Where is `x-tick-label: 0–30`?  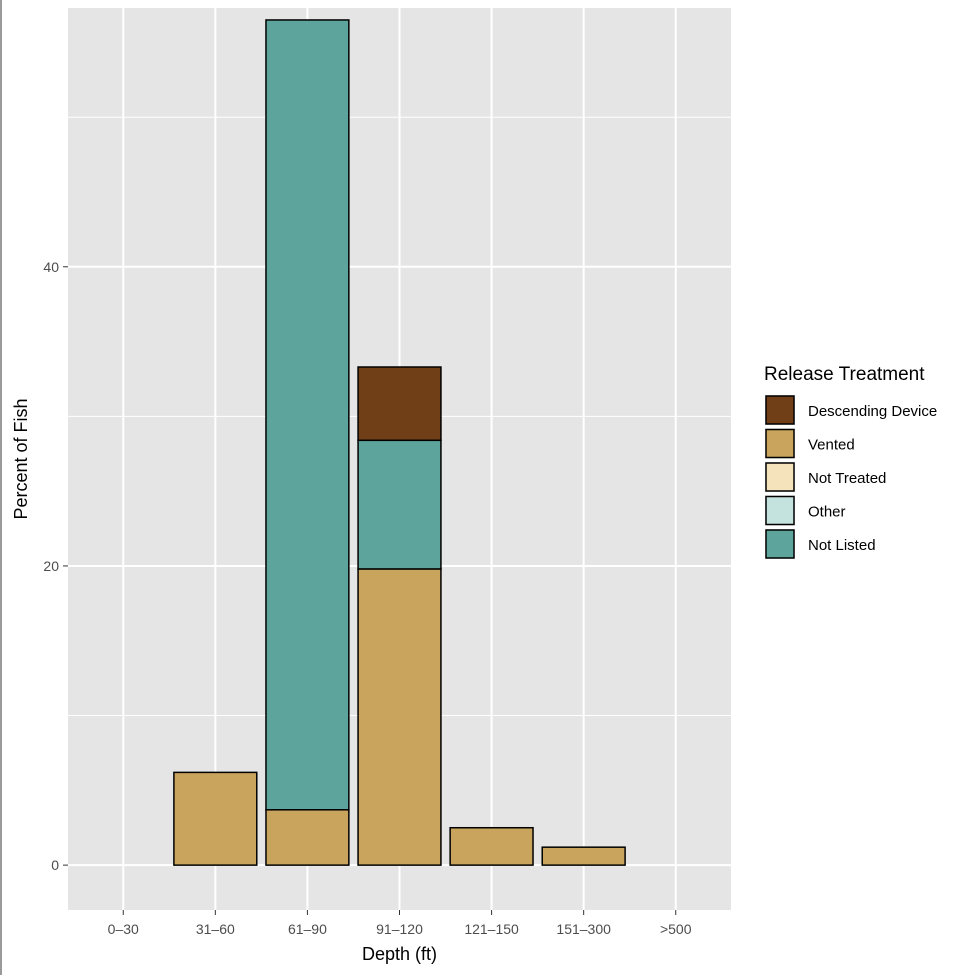 x-tick-label: 0–30 is located at coordinates (123, 929).